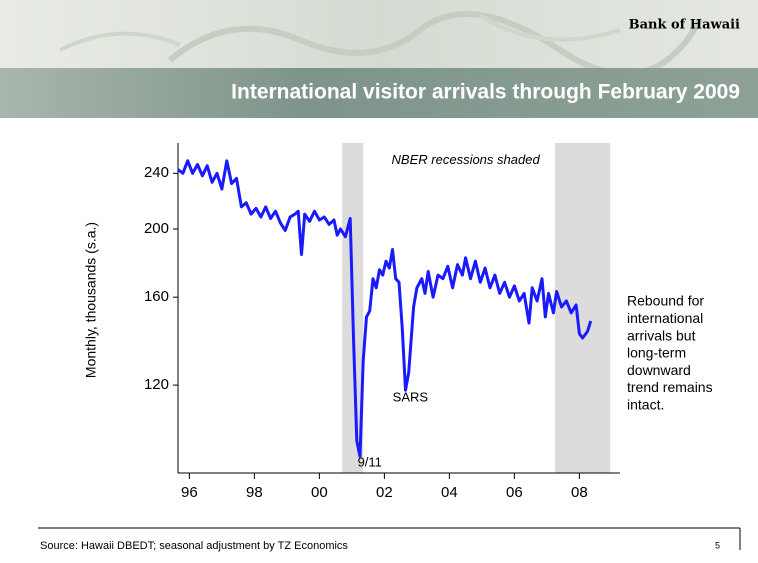 This screenshot has height=563, width=758. I want to click on x-tick-label: 02, so click(384, 492).